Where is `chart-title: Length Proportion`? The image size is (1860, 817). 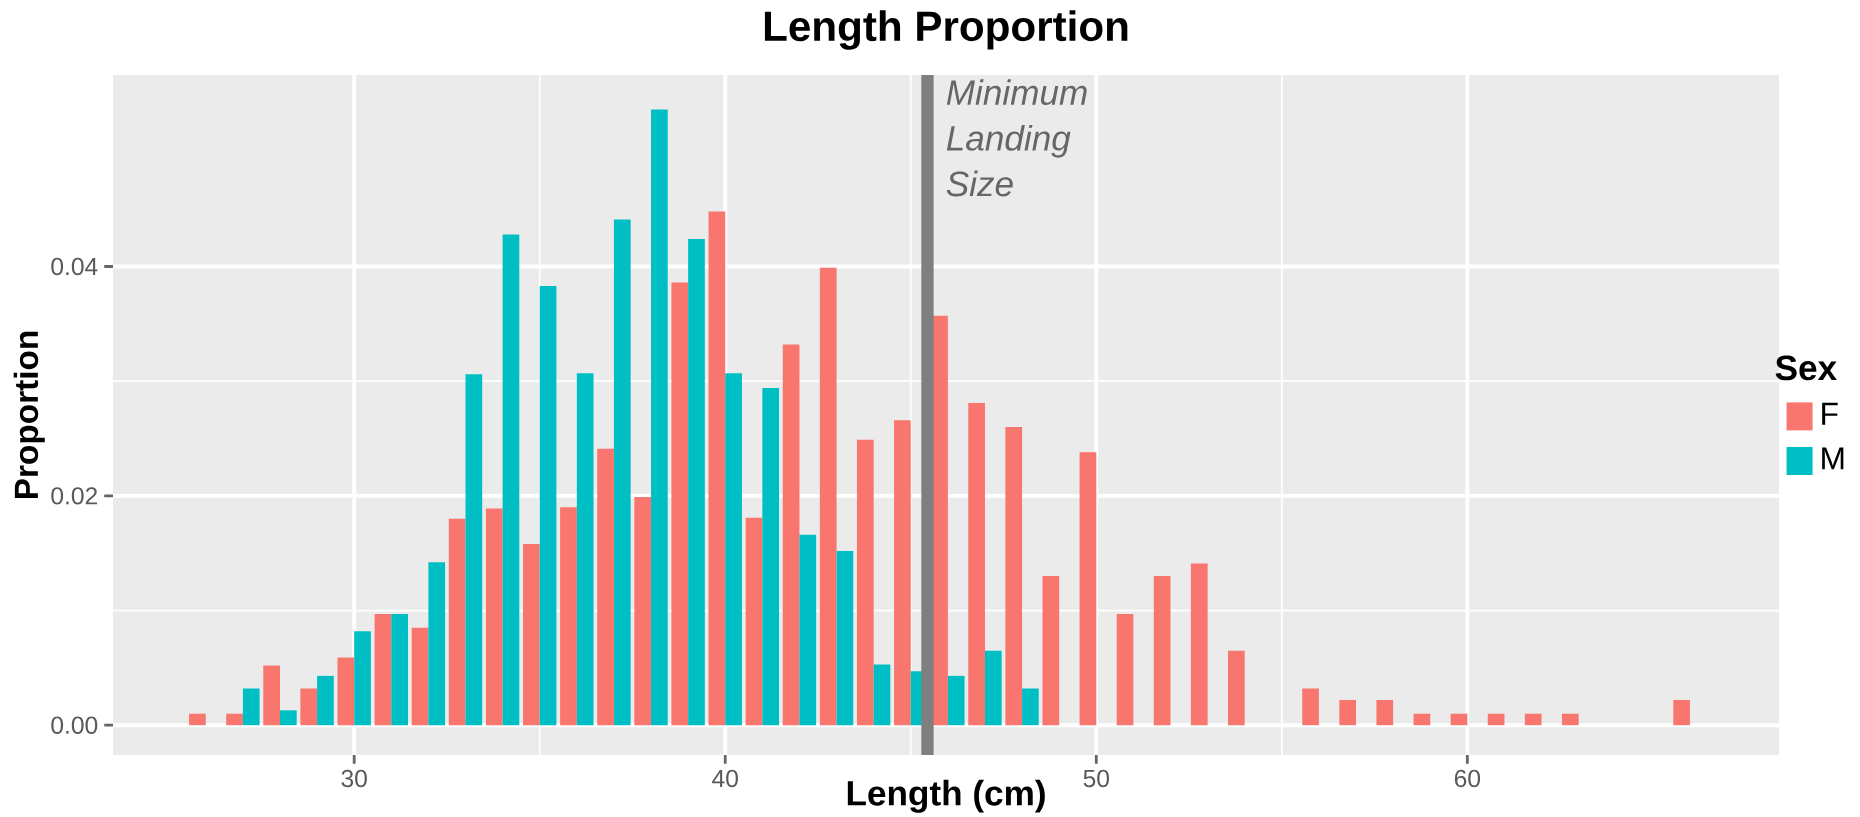
chart-title: Length Proportion is located at coordinates (946, 30).